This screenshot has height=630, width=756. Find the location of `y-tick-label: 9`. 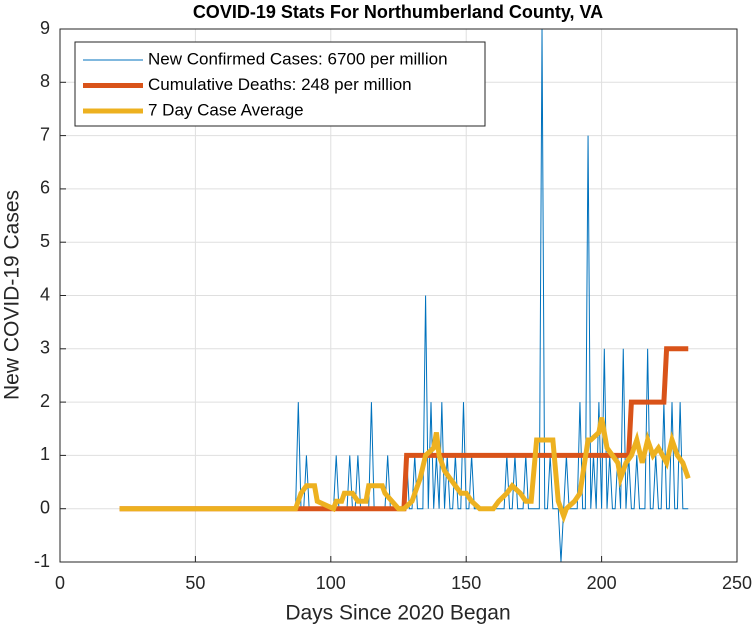

y-tick-label: 9 is located at coordinates (45, 28).